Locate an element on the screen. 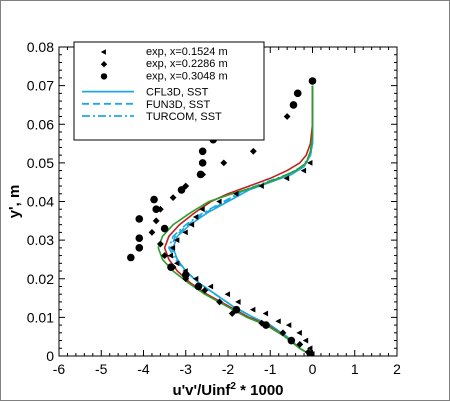 Image resolution: width=450 pixels, height=402 pixels. x-tick-label: -5 is located at coordinates (101, 369).